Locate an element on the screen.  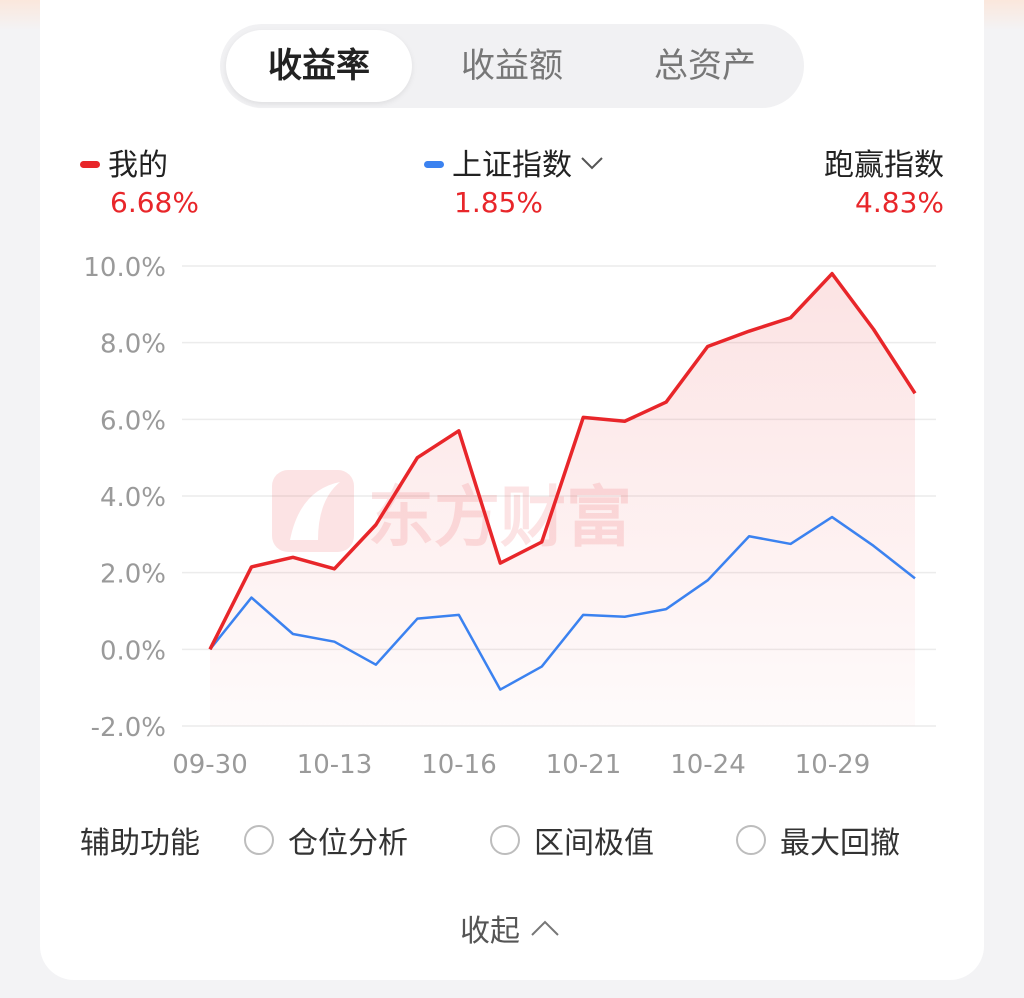
legend-index-label: 上证指数 is located at coordinates (512, 165).